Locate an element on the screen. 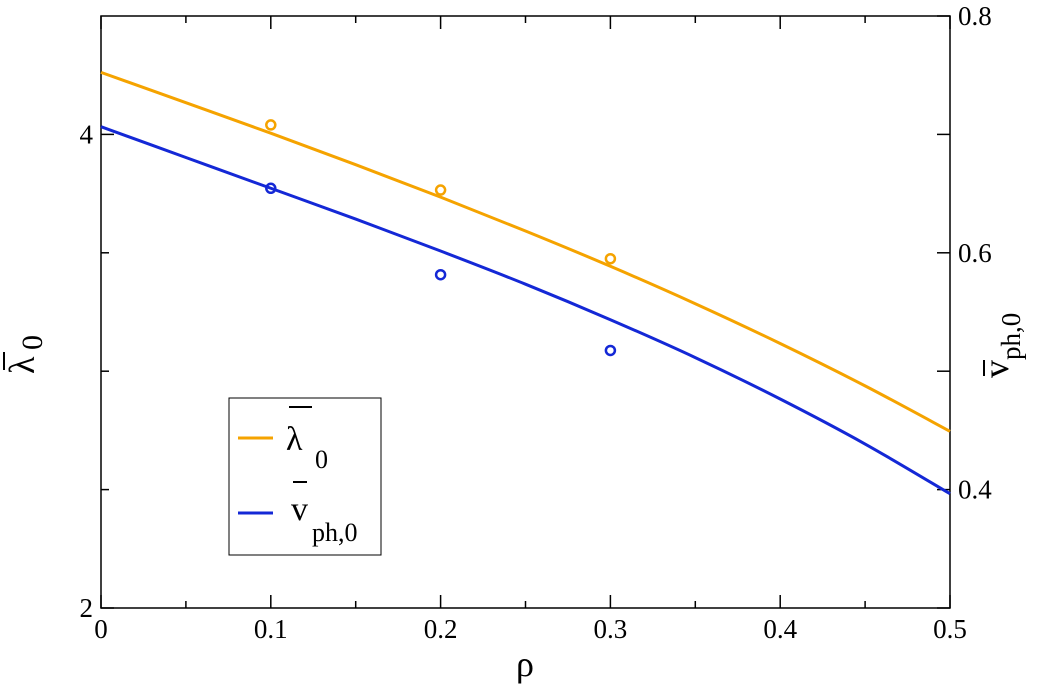 This screenshot has height=689, width=1039. x-axis-title: ρ is located at coordinates (525, 664).